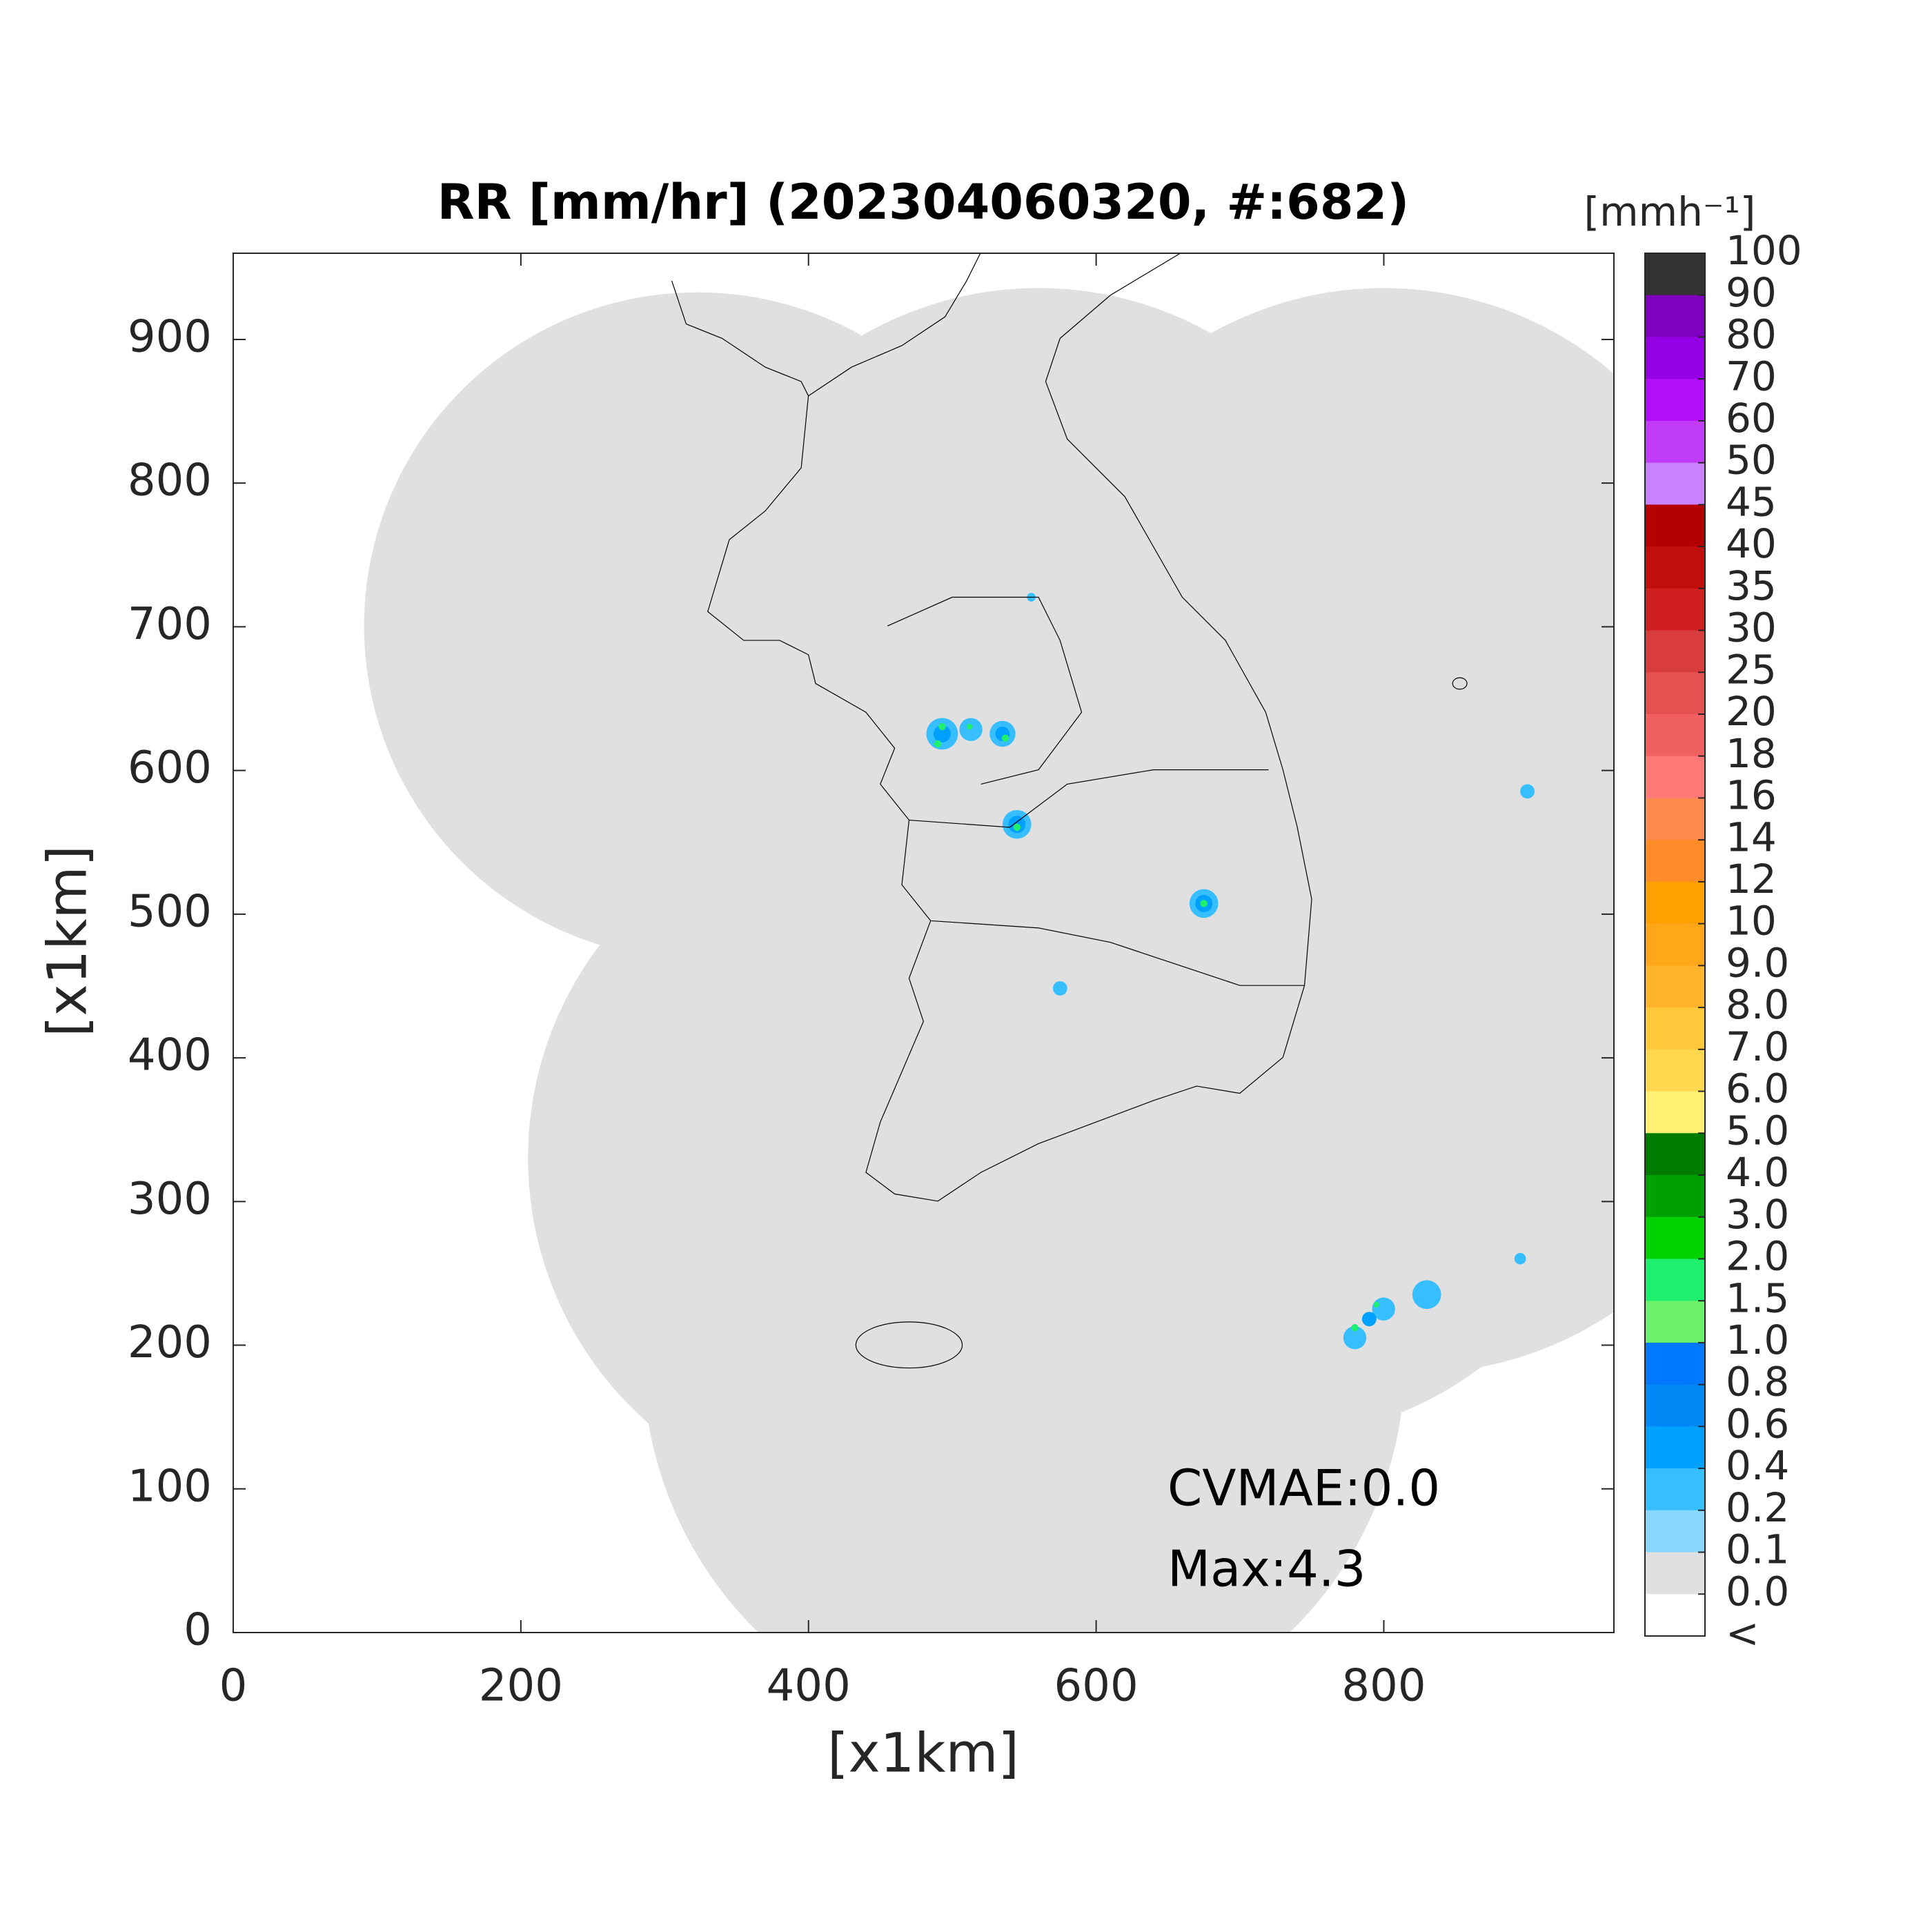 The width and height of the screenshot is (1932, 1932). I want to click on colorbar-title: [mmh⁻¹], so click(1670, 211).